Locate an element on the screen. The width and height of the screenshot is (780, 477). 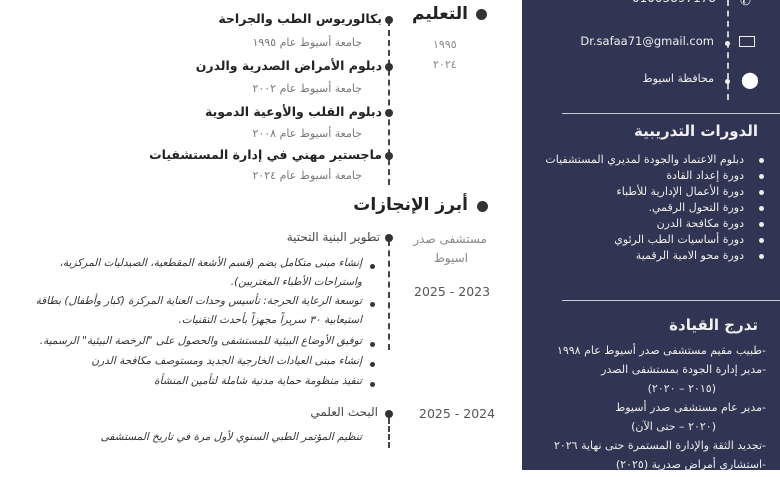
degree: دبلوم القلب والأوعية الدموية is located at coordinates (293, 111).